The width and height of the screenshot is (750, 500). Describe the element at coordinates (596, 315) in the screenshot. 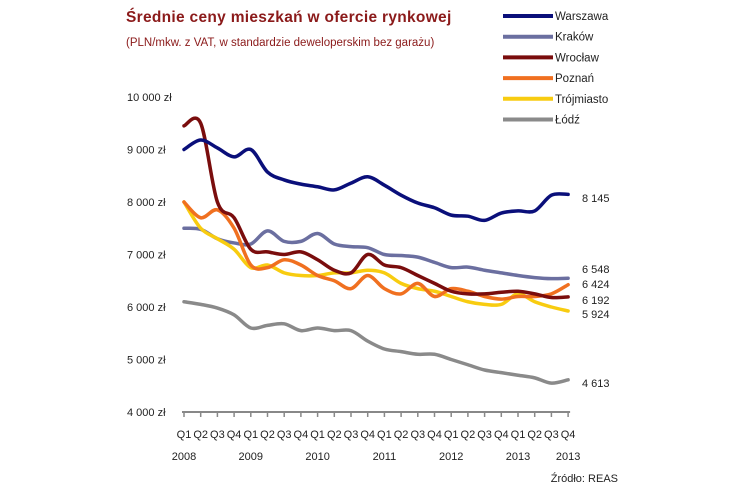

I see `end-value-label: 5 924` at that location.